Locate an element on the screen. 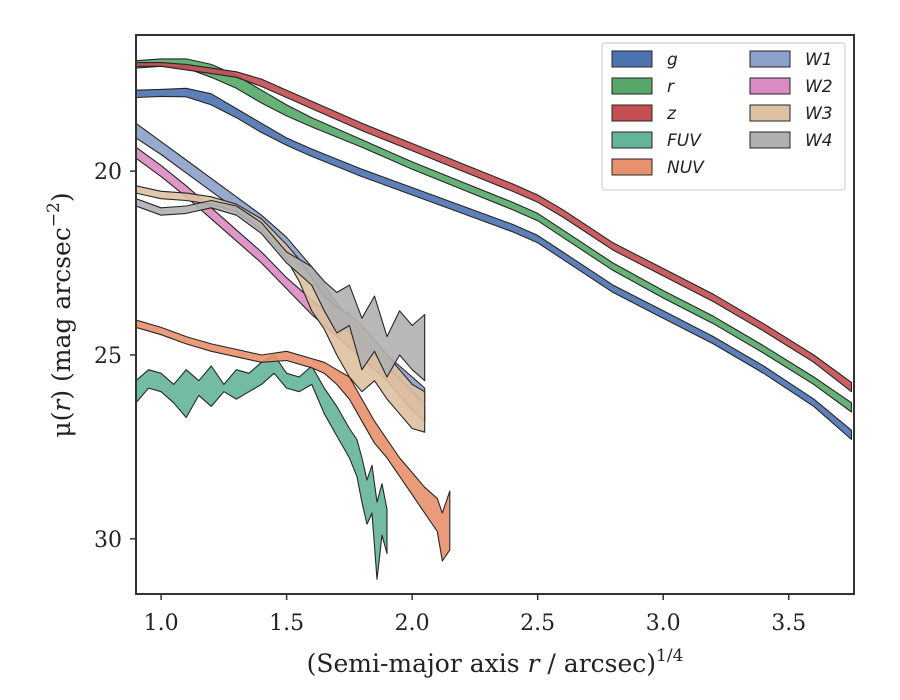 Image resolution: width=900 pixels, height=700 pixels. legend-label-r: r is located at coordinates (671, 87).